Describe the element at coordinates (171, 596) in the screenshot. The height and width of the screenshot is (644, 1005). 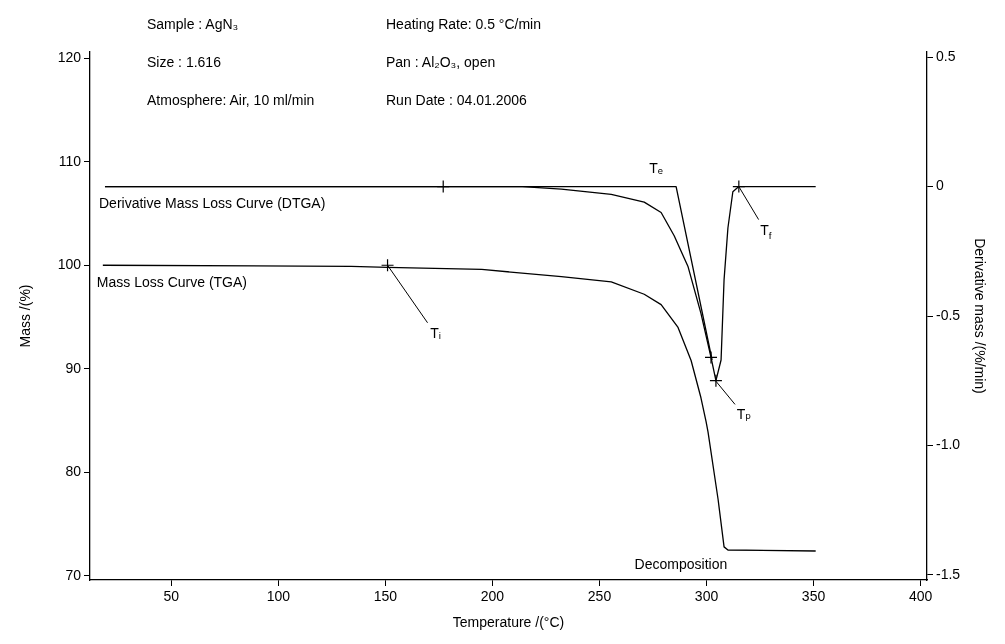
I see `x-tick-label: 50` at that location.